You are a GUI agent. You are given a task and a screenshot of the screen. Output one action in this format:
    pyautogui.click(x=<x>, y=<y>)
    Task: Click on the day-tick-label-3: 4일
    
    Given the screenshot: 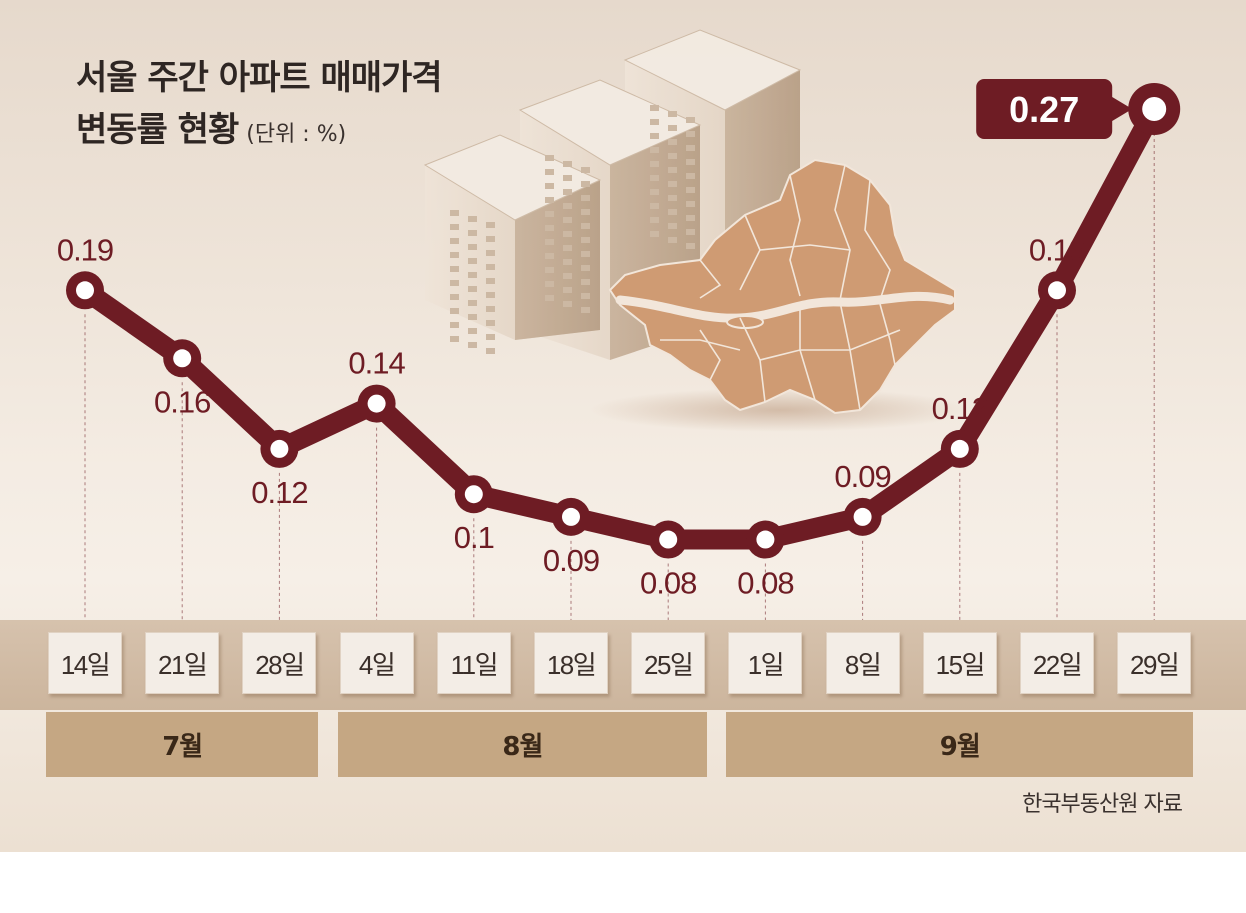 What is the action you would take?
    pyautogui.click(x=376, y=663)
    